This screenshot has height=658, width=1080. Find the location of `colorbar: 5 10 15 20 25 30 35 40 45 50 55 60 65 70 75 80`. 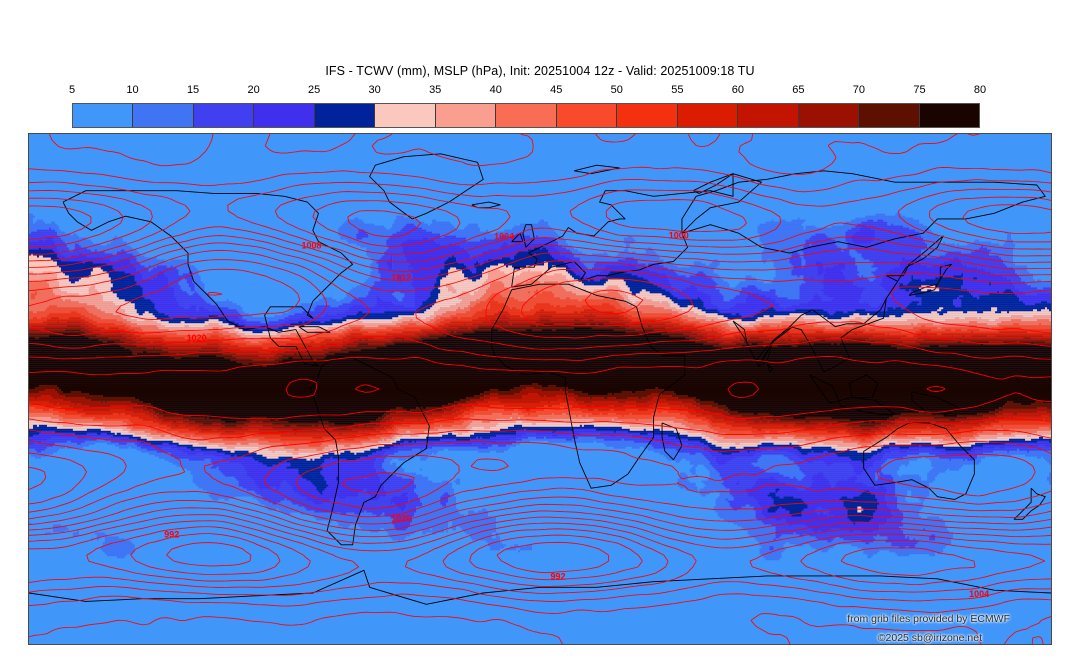

colorbar: 5 10 15 20 25 30 35 40 45 50 55 60 65 70 75 80 is located at coordinates (527, 106).